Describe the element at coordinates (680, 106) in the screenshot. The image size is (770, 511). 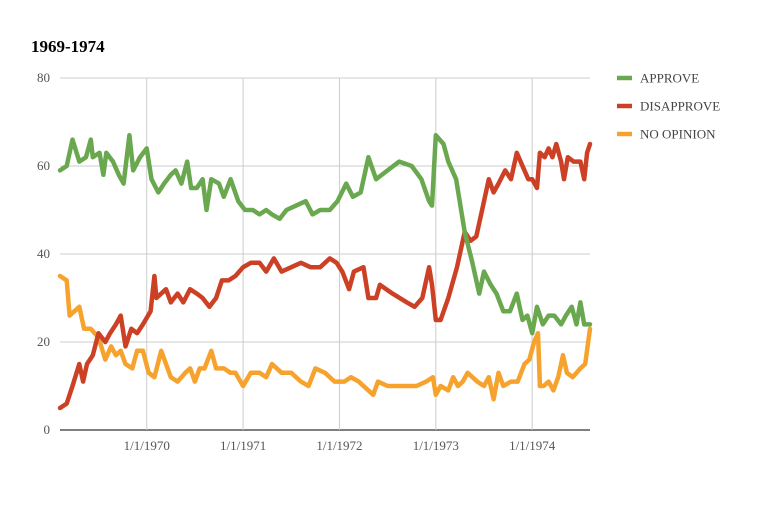
I see `legend-label-disapprove: DISAPPROVE` at that location.